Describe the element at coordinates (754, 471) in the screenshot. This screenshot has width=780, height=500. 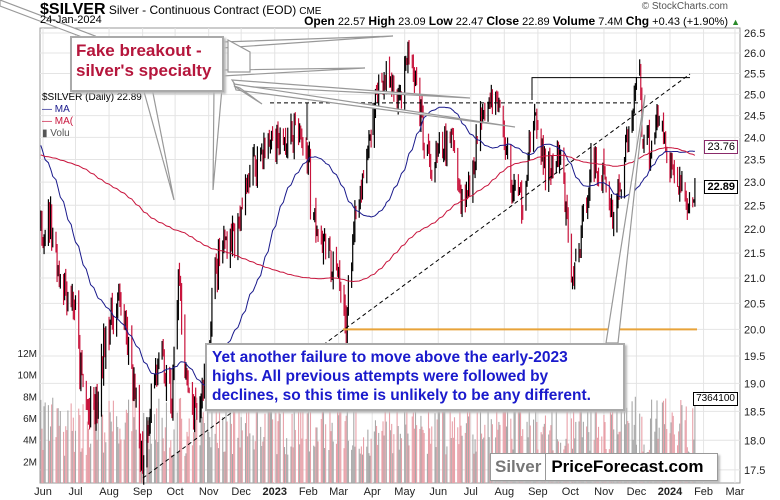
I see `y-tick-label: 17.5` at that location.